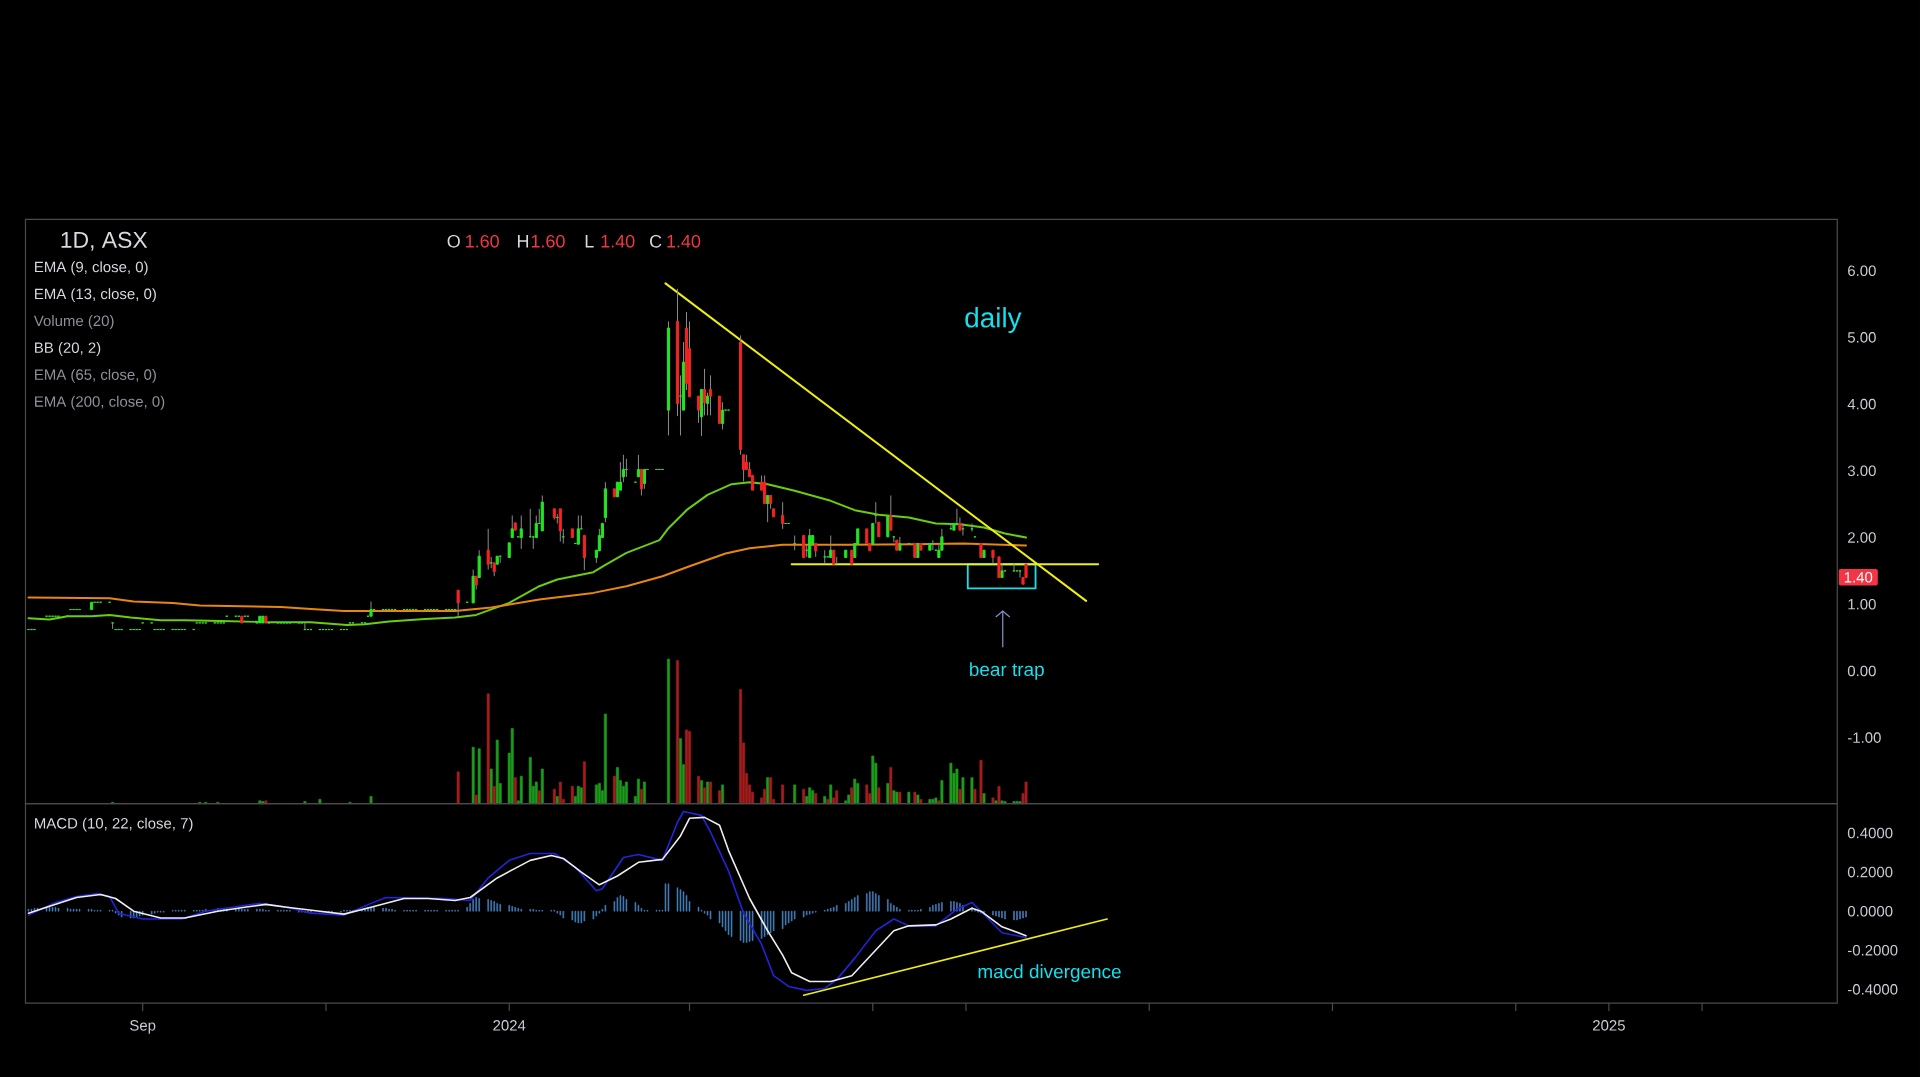  Describe the element at coordinates (1858, 577) in the screenshot. I see `text: 1.40` at that location.